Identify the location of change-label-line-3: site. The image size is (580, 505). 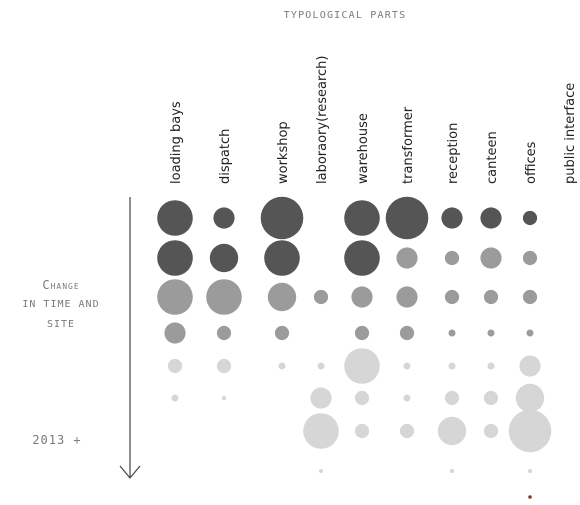
(61, 324).